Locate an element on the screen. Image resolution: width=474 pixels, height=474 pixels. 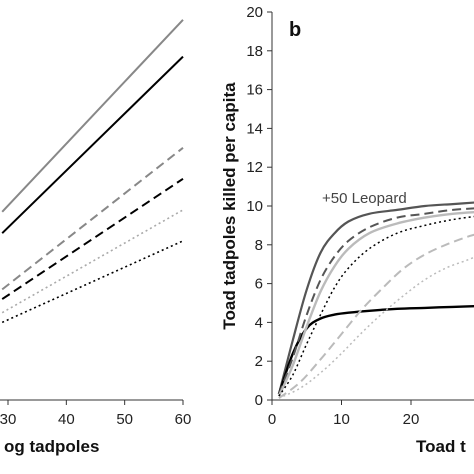
panel-b-y-tick-label: 4 is located at coordinates (259, 322).